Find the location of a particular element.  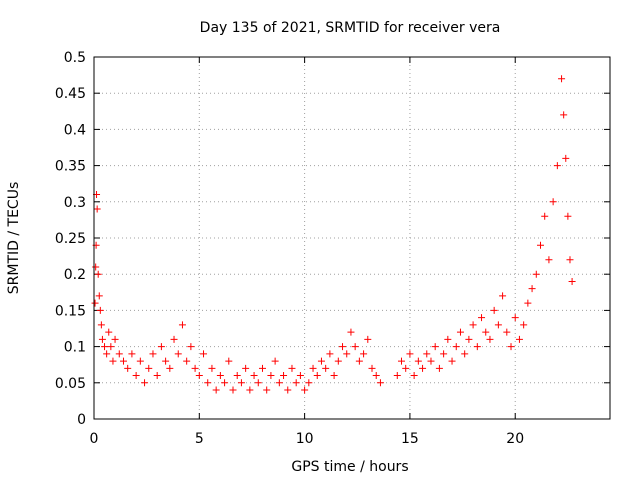

y-tick-label: 0.25 is located at coordinates (70, 239).